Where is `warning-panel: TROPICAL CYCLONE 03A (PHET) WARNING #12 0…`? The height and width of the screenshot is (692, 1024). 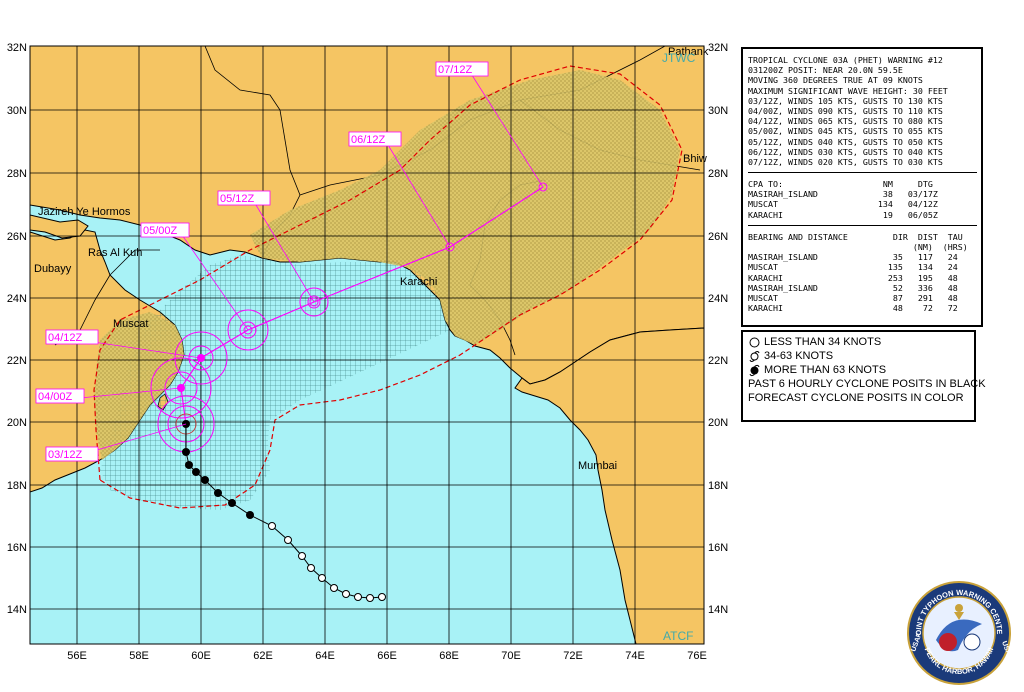
warning-panel: TROPICAL CYCLONE 03A (PHET) WARNING #12 0… is located at coordinates (862, 187).